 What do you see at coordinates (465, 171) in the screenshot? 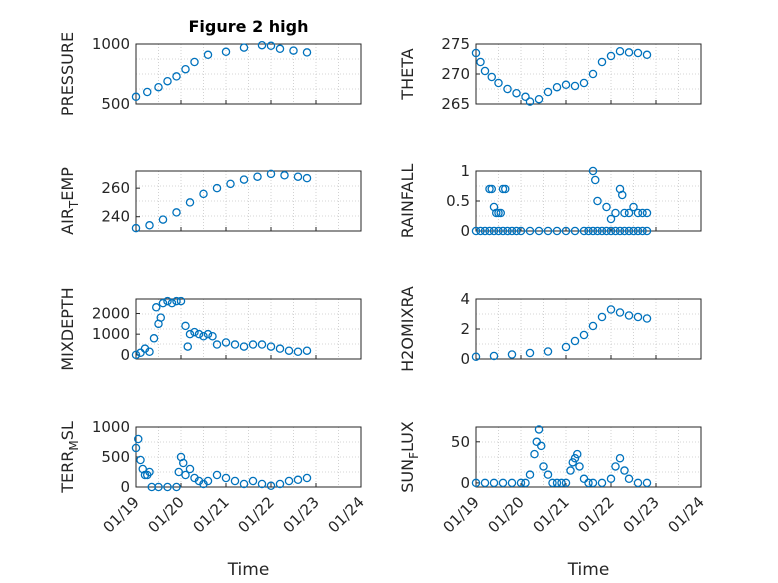
I see `y-tick-label: 1` at bounding box center [465, 171].